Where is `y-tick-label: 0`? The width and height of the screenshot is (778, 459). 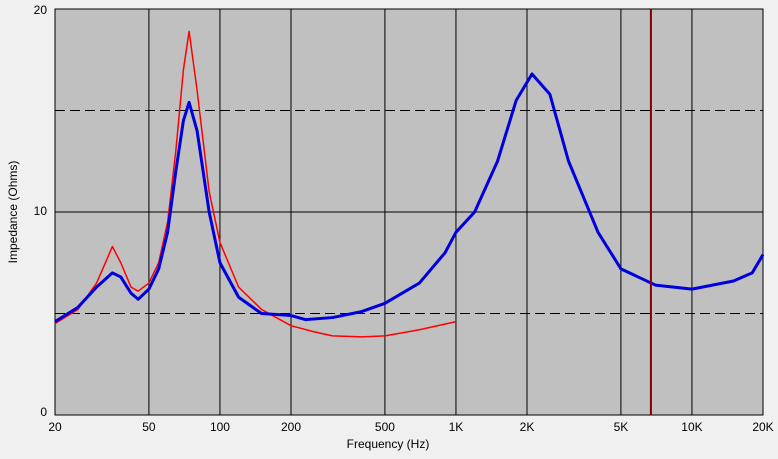 y-tick-label: 0 is located at coordinates (43, 412).